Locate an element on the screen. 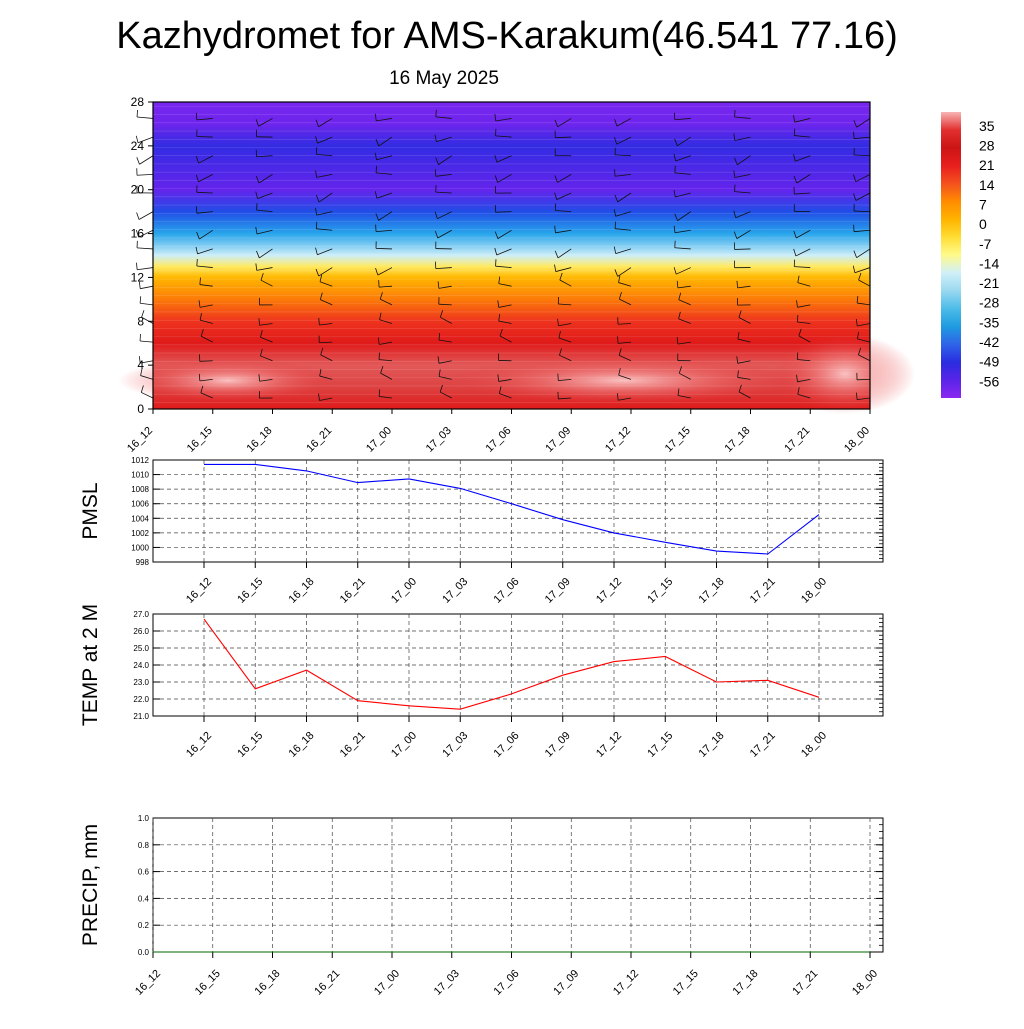 This screenshot has height=1029, width=1024. colorbar-label: -7 is located at coordinates (985, 244).